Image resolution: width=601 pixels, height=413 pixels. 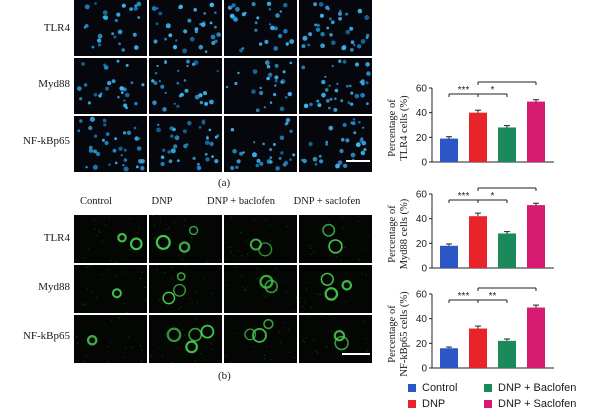 What do you see at coordinates (260, 239) in the screenshot?
I see `micrograph-tile-b-r0-c2` at bounding box center [260, 239].